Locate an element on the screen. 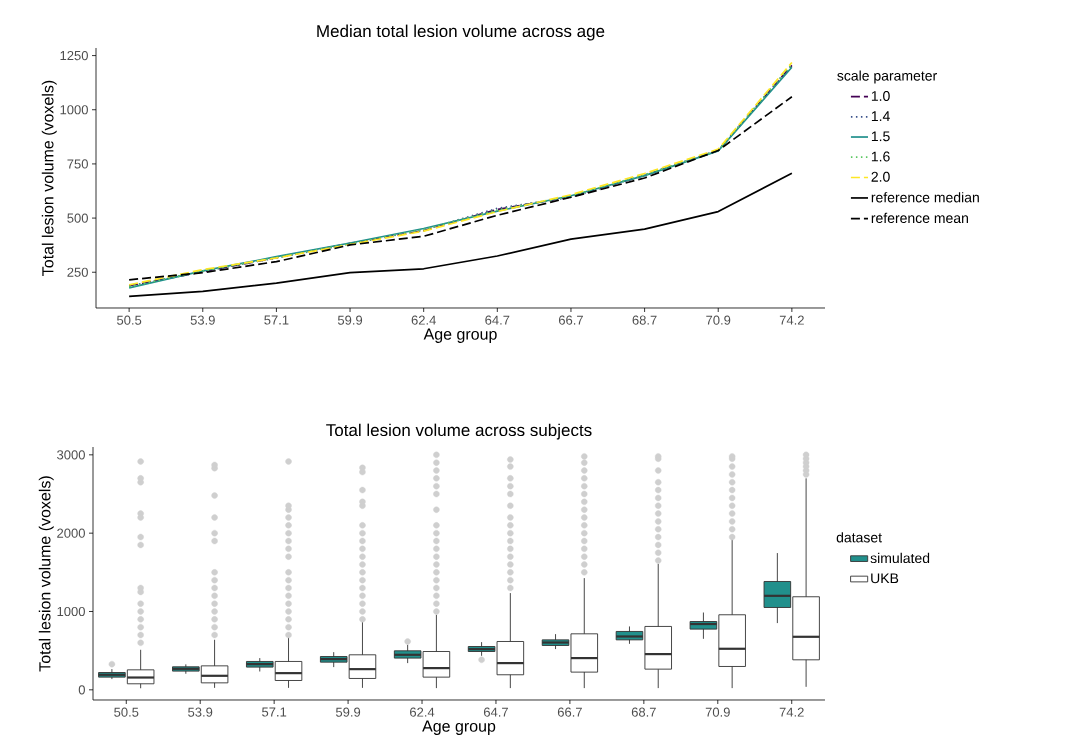 This screenshot has width=1079, height=753. legend-title: scale parameter is located at coordinates (887, 77).